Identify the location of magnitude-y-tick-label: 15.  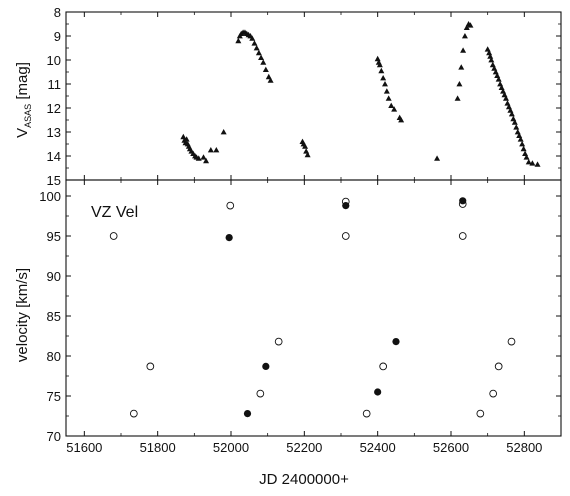
(54, 180).